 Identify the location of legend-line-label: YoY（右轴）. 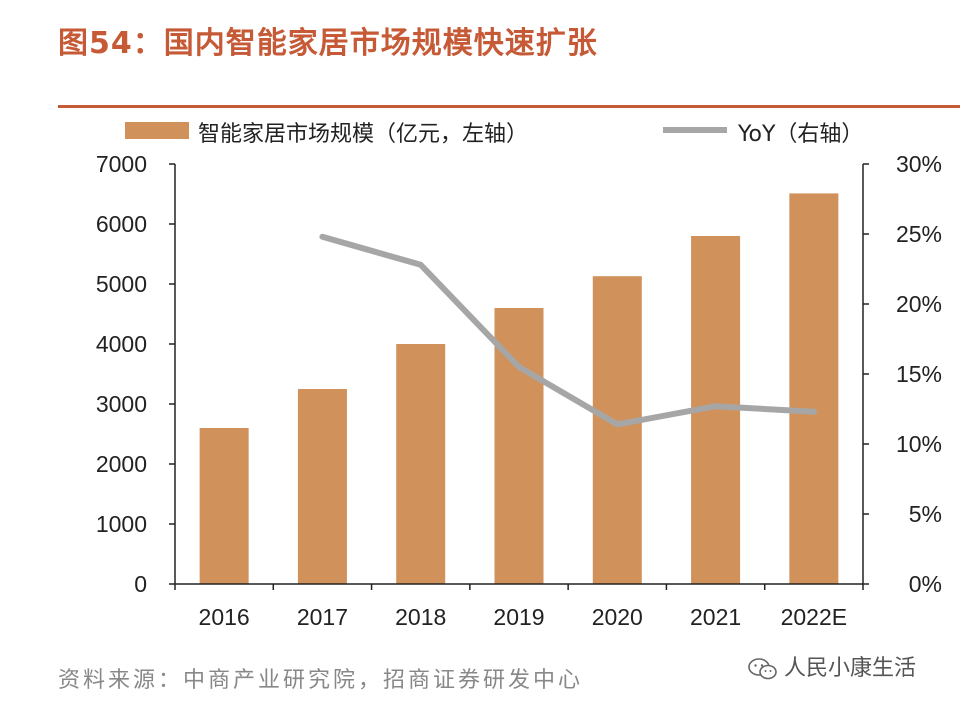
(801, 134).